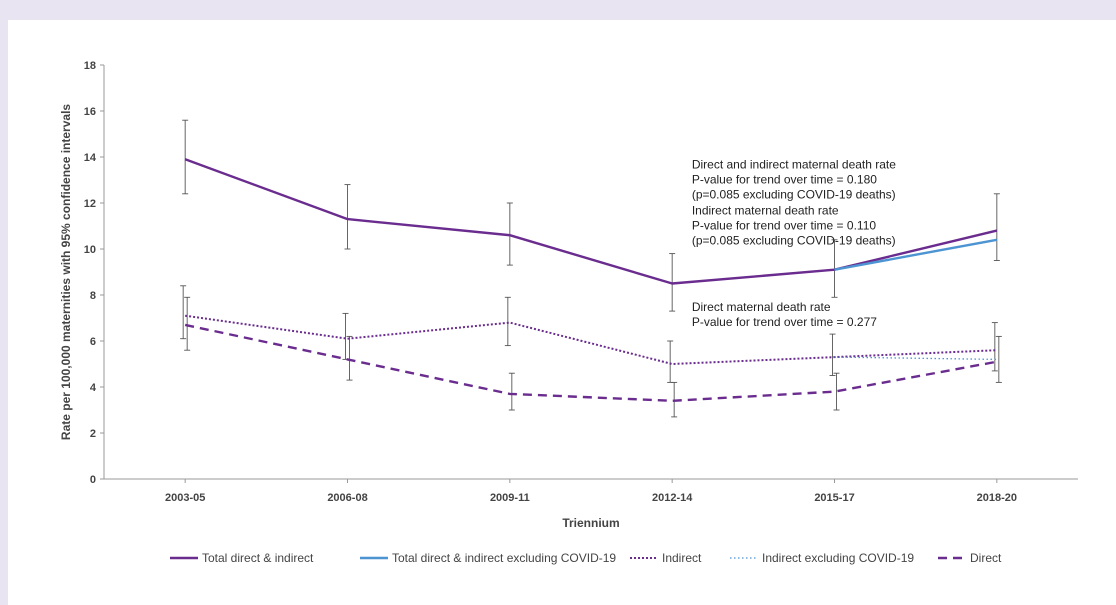 The width and height of the screenshot is (1116, 605). What do you see at coordinates (765, 211) in the screenshot?
I see `annotation-text: Indirect maternal death rate` at bounding box center [765, 211].